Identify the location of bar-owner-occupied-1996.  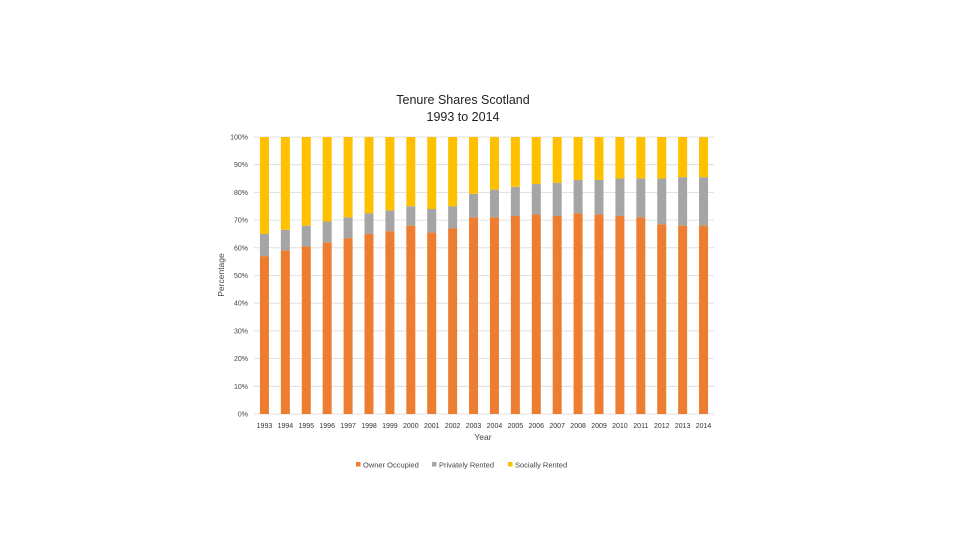
(327, 328).